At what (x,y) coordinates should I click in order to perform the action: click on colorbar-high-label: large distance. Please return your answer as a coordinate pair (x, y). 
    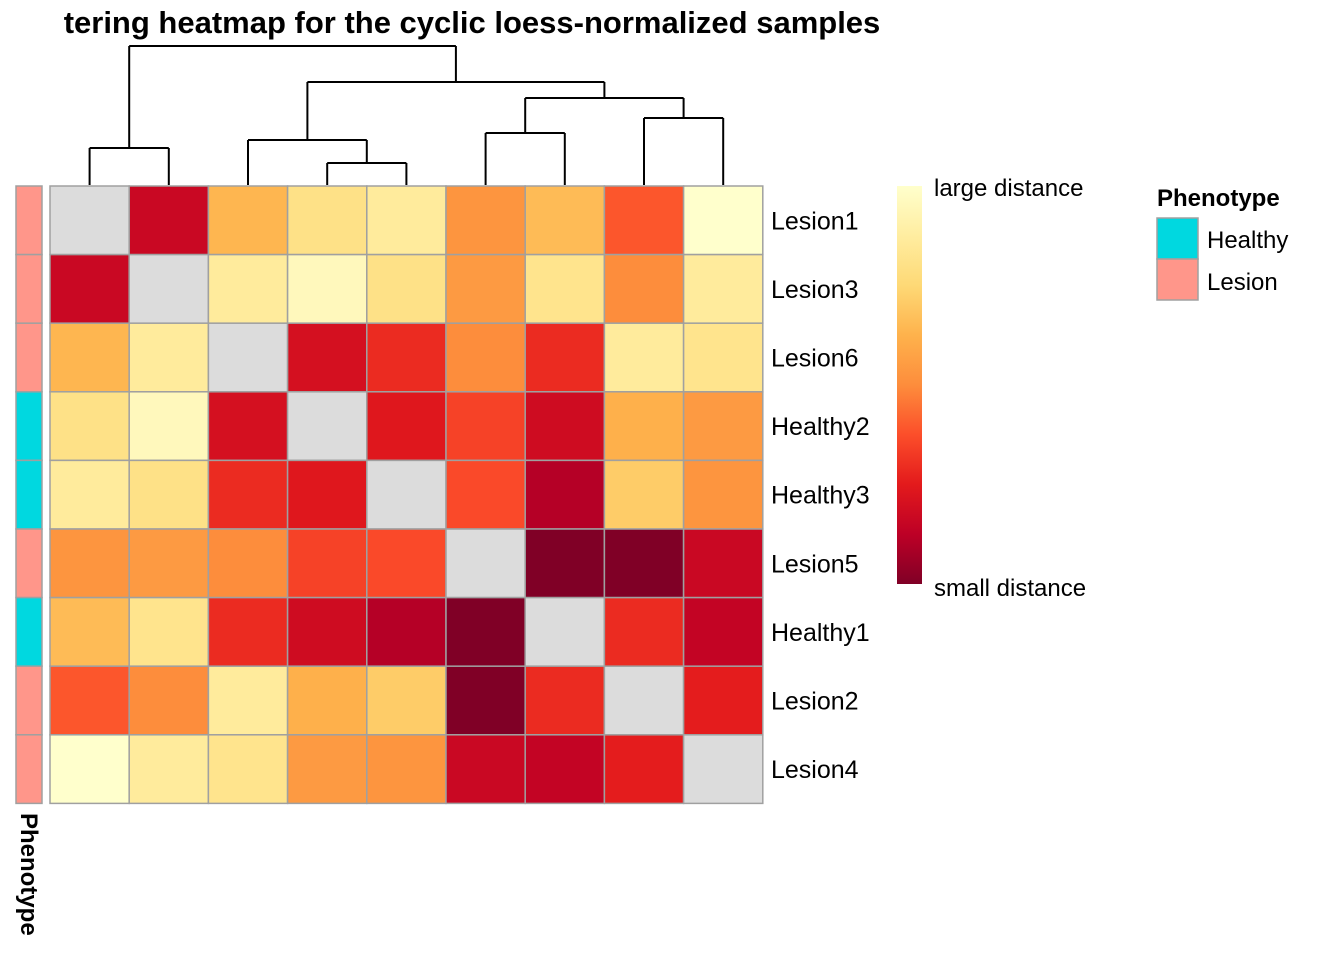
    Looking at the image, I should click on (1008, 188).